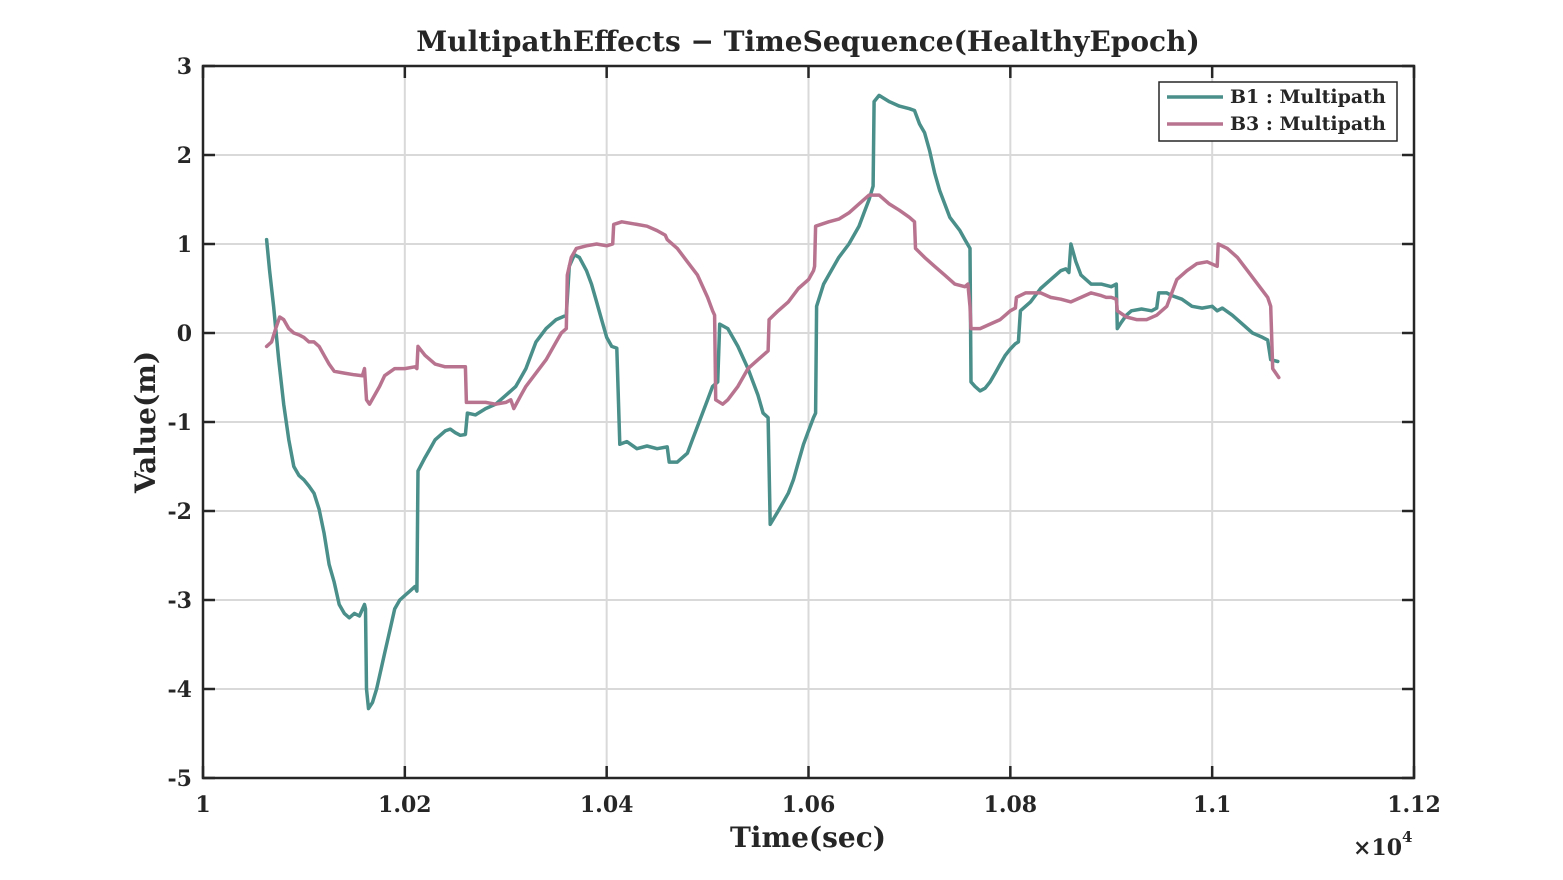 The height and width of the screenshot is (880, 1563). Describe the element at coordinates (180, 423) in the screenshot. I see `y-tick-label: -1` at that location.